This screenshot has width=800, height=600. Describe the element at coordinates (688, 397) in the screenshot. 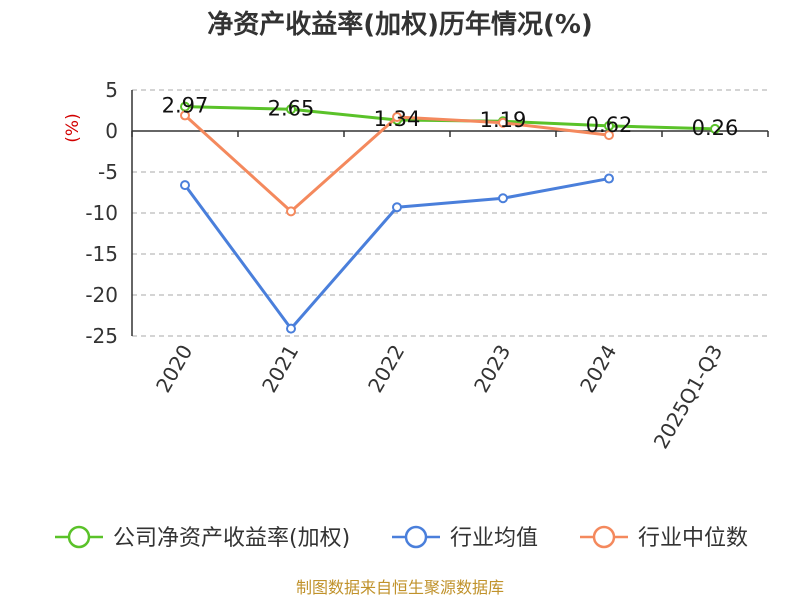

I see `x-tick-label: 2025Q1-Q3` at that location.